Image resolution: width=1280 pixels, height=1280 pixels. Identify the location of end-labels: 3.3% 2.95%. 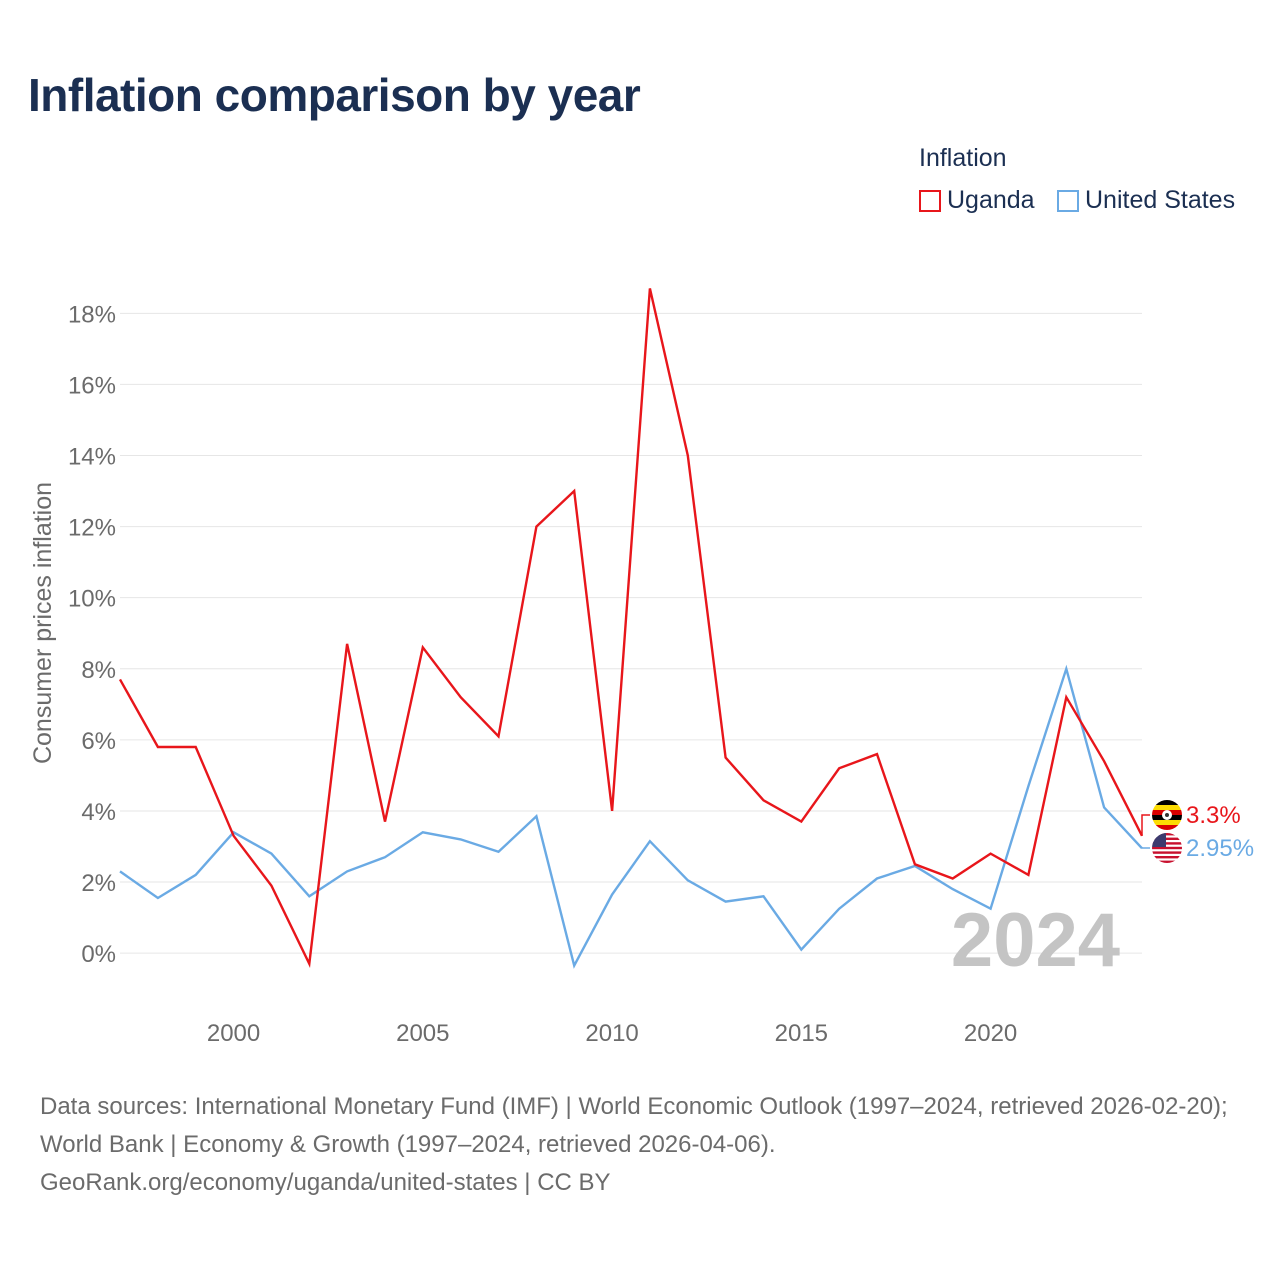
(1197, 831).